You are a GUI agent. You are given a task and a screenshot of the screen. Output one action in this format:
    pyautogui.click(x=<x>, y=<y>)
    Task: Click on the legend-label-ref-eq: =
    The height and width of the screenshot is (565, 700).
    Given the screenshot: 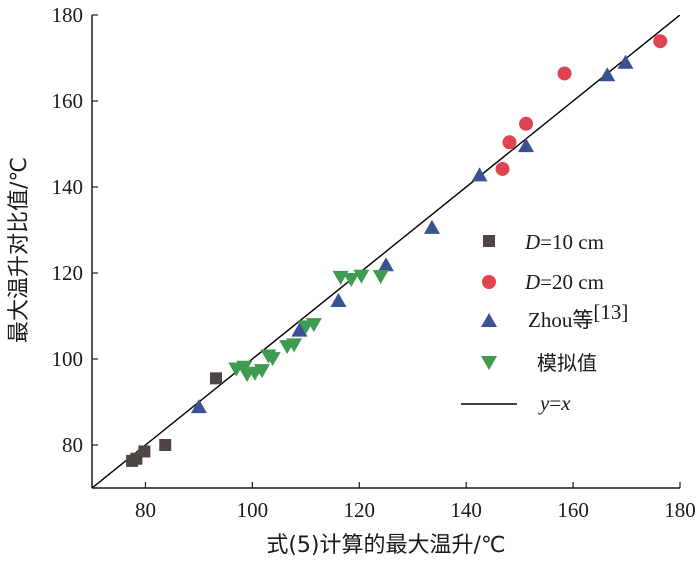 What is the action you would take?
    pyautogui.click(x=555, y=403)
    